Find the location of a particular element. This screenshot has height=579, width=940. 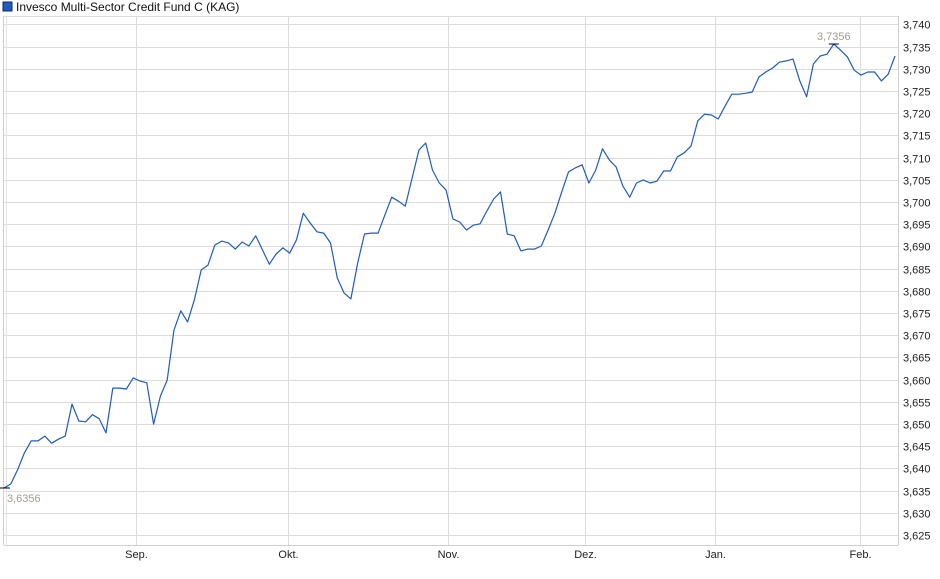

x-tick-label: Sep. is located at coordinates (136, 555).